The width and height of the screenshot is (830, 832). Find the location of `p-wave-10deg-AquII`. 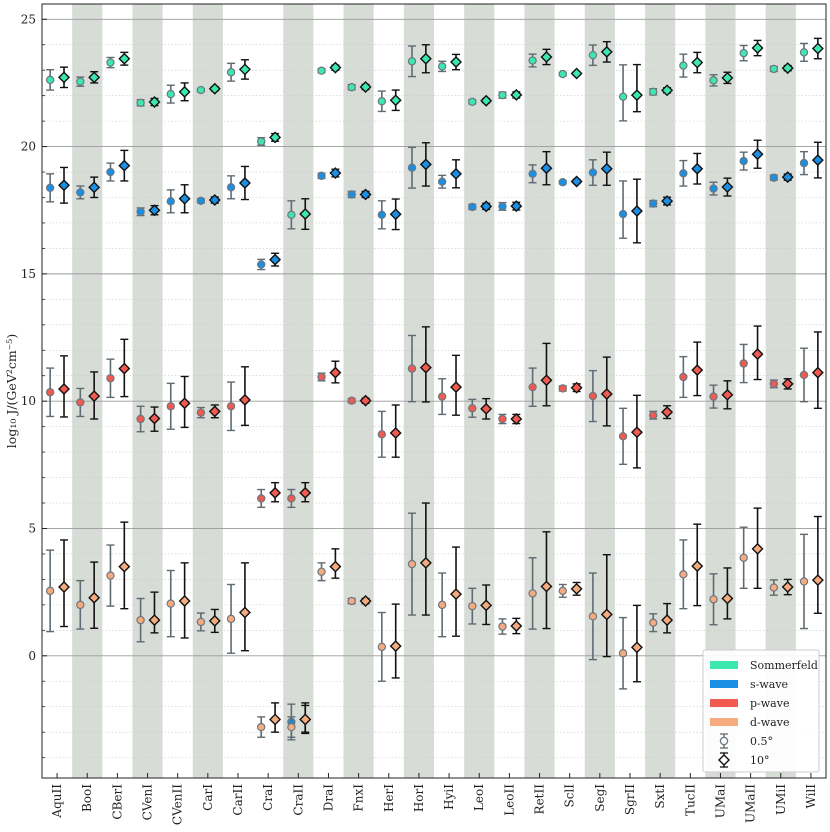

p-wave-10deg-AquII is located at coordinates (64, 388).